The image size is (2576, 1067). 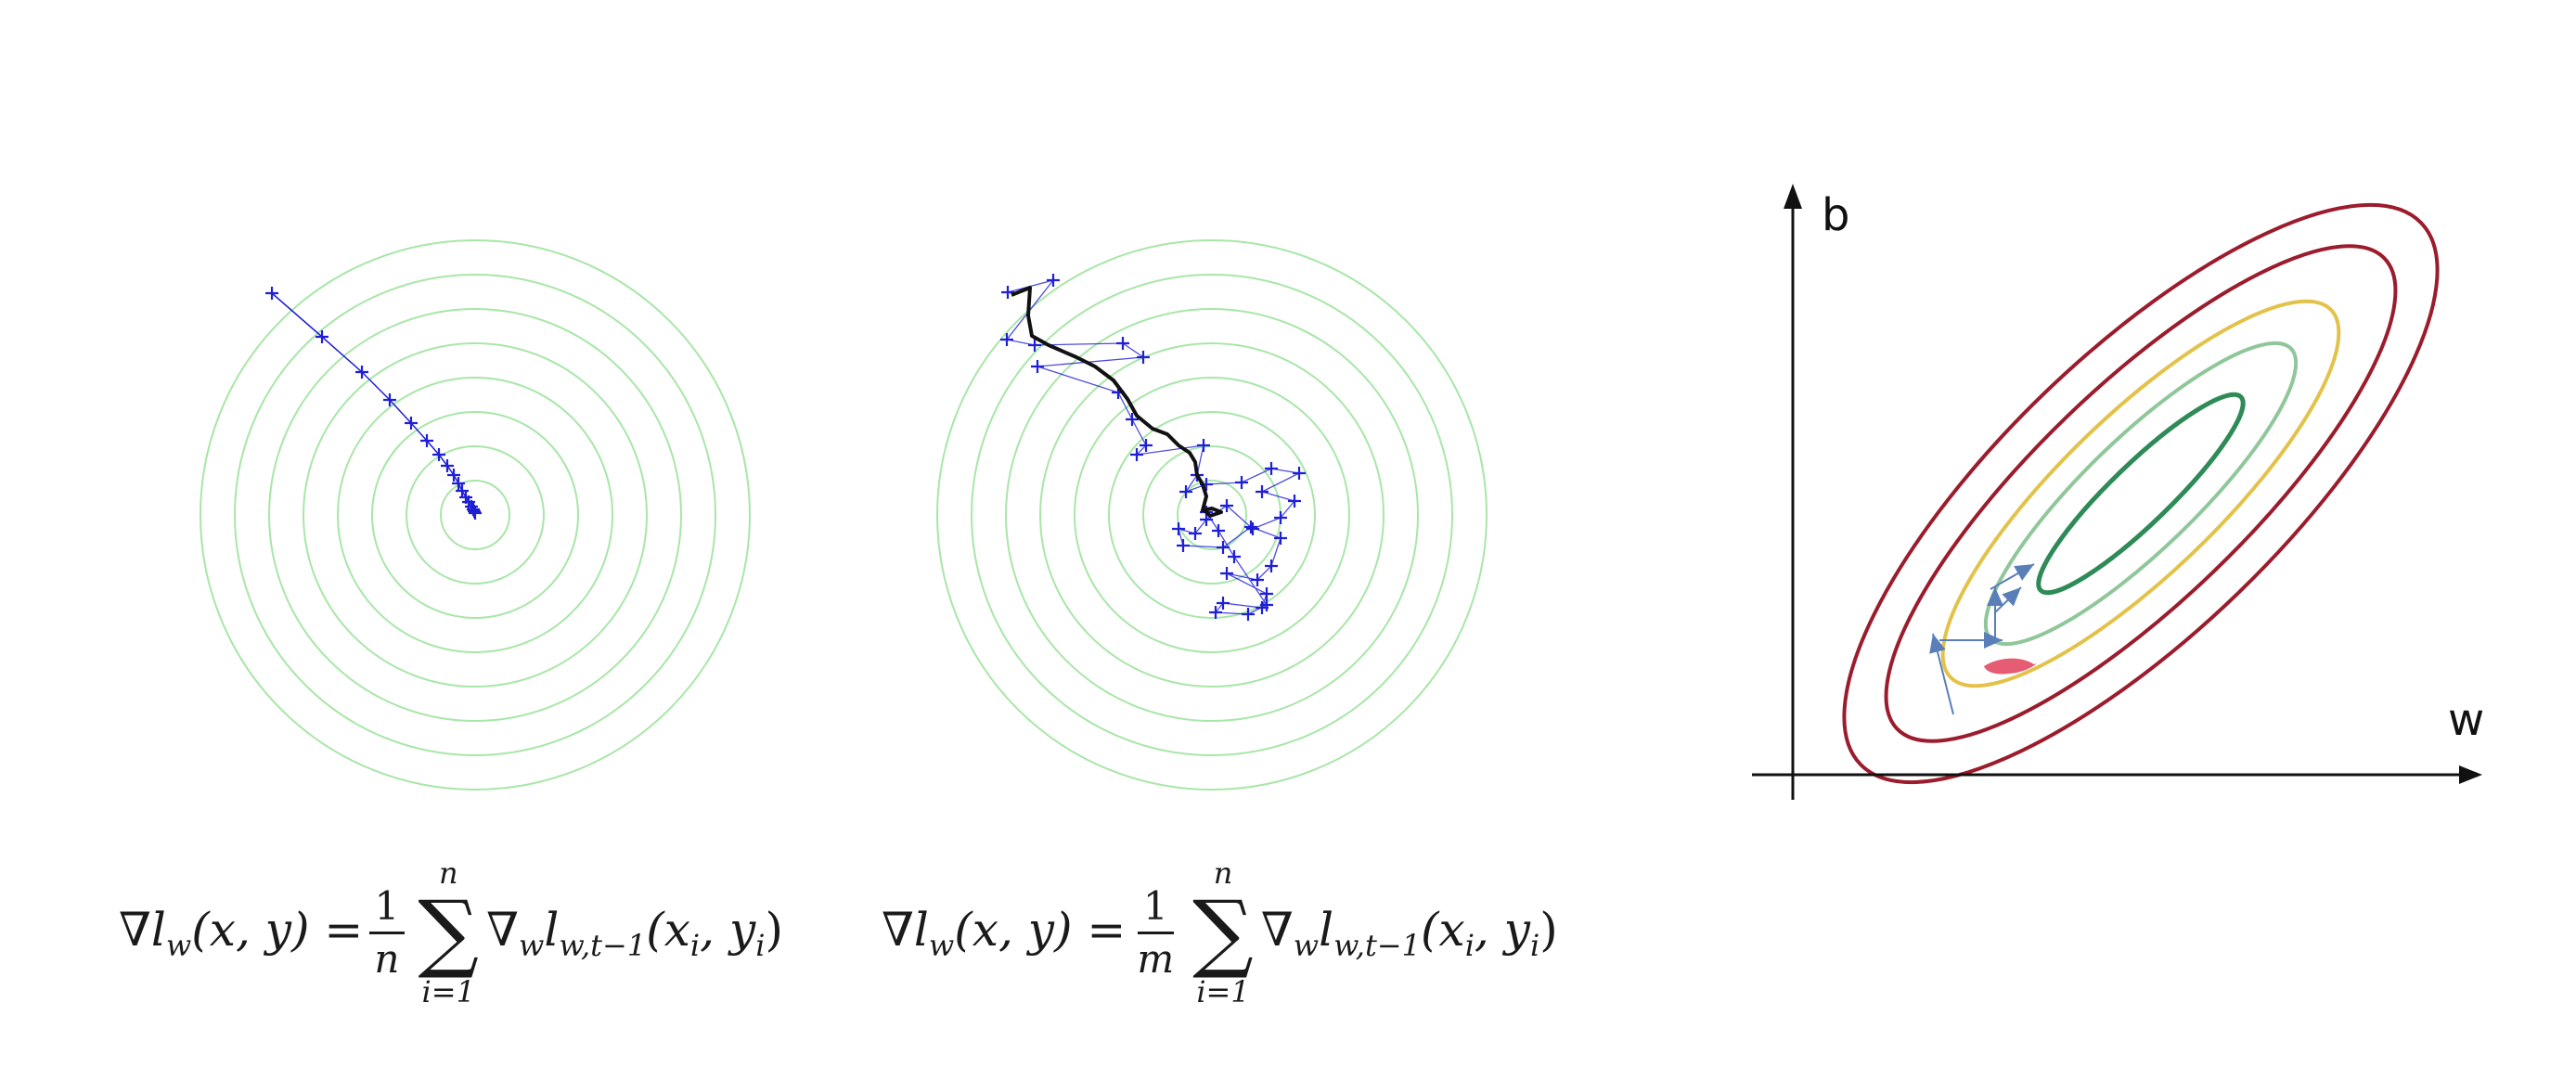 What do you see at coordinates (1156, 932) in the screenshot?
I see `formula-fraction: 1 m` at bounding box center [1156, 932].